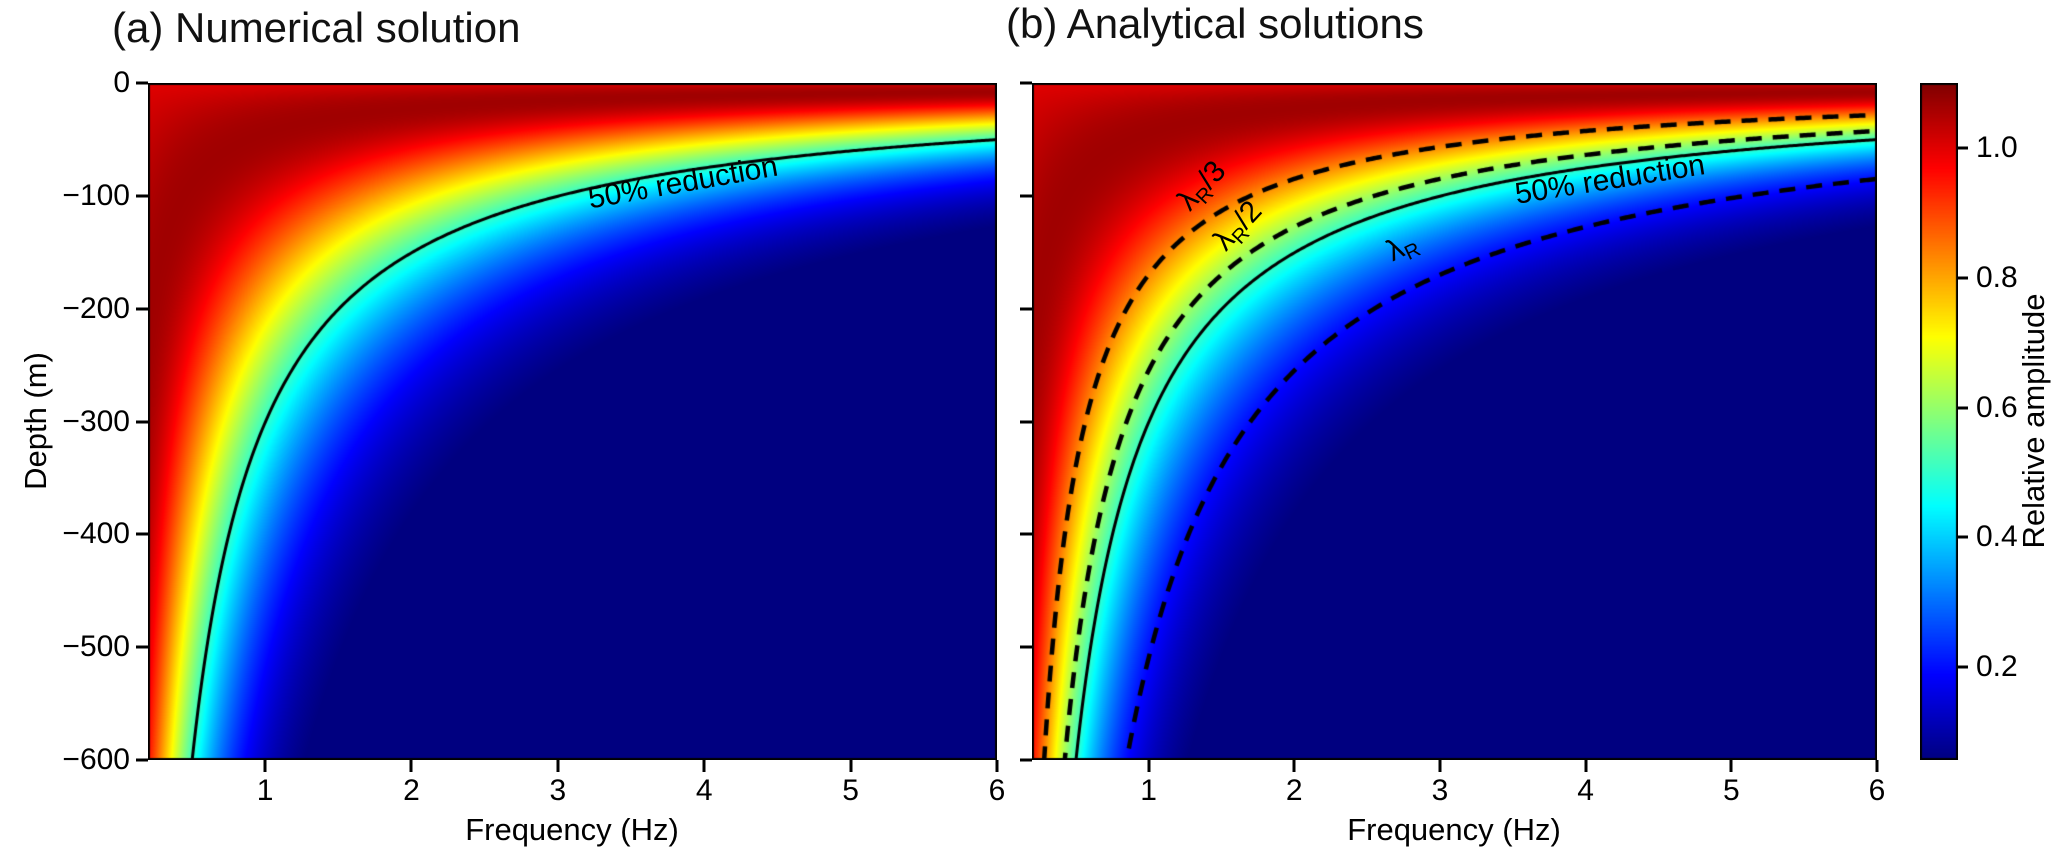  I want to click on y-tick-label: −100, so click(96, 195).